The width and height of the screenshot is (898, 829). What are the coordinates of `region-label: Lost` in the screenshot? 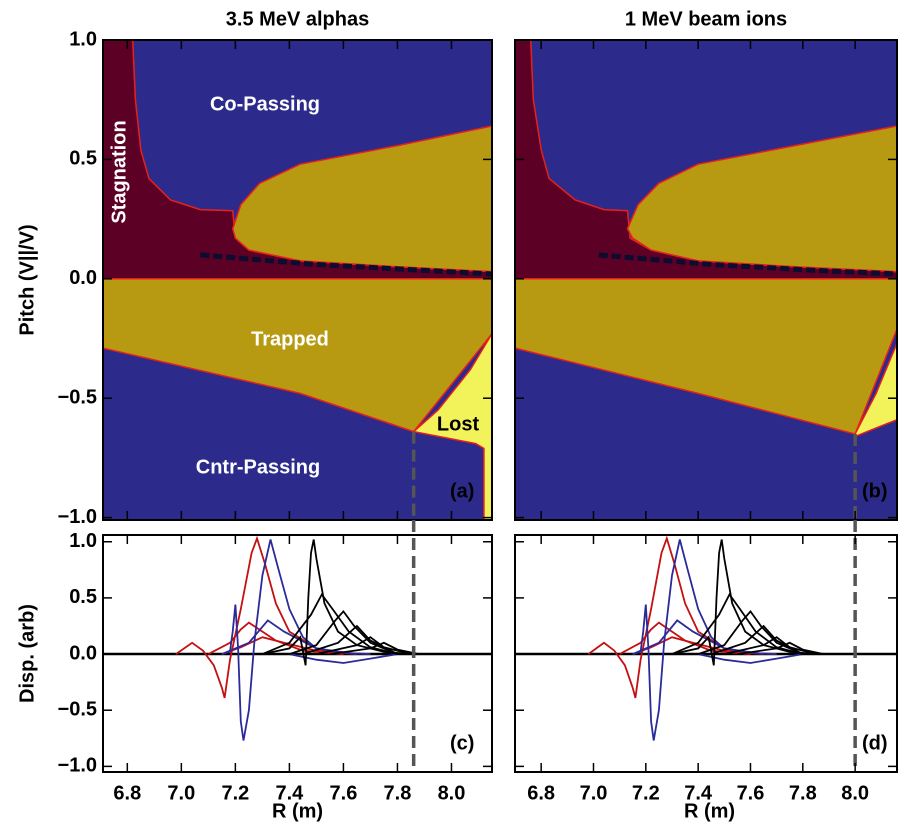 It's located at (458, 424).